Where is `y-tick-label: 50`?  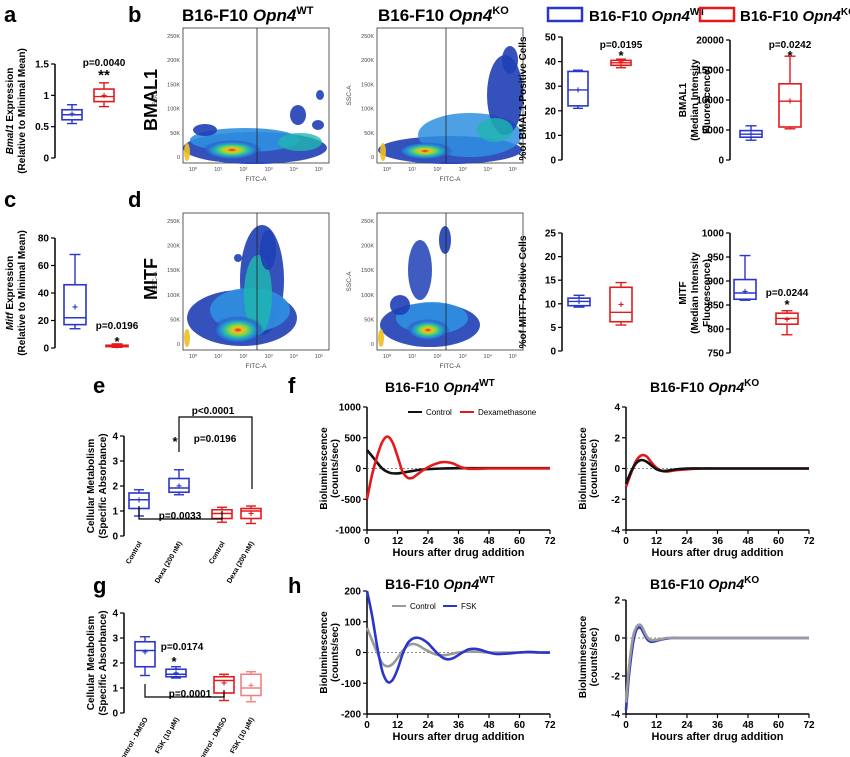
y-tick-label: 50 is located at coordinates (551, 38).